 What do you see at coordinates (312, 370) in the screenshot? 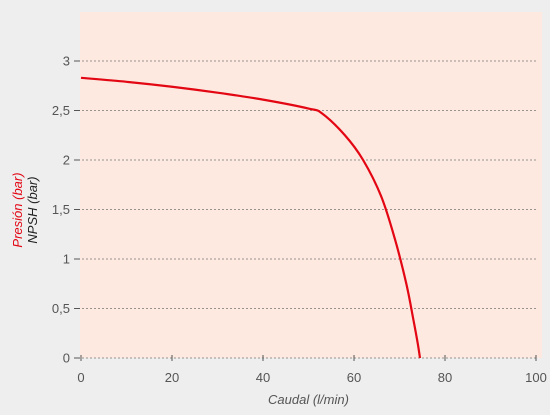
I see `x-axis-ticks: 0 20 40 60 80 100` at bounding box center [312, 370].